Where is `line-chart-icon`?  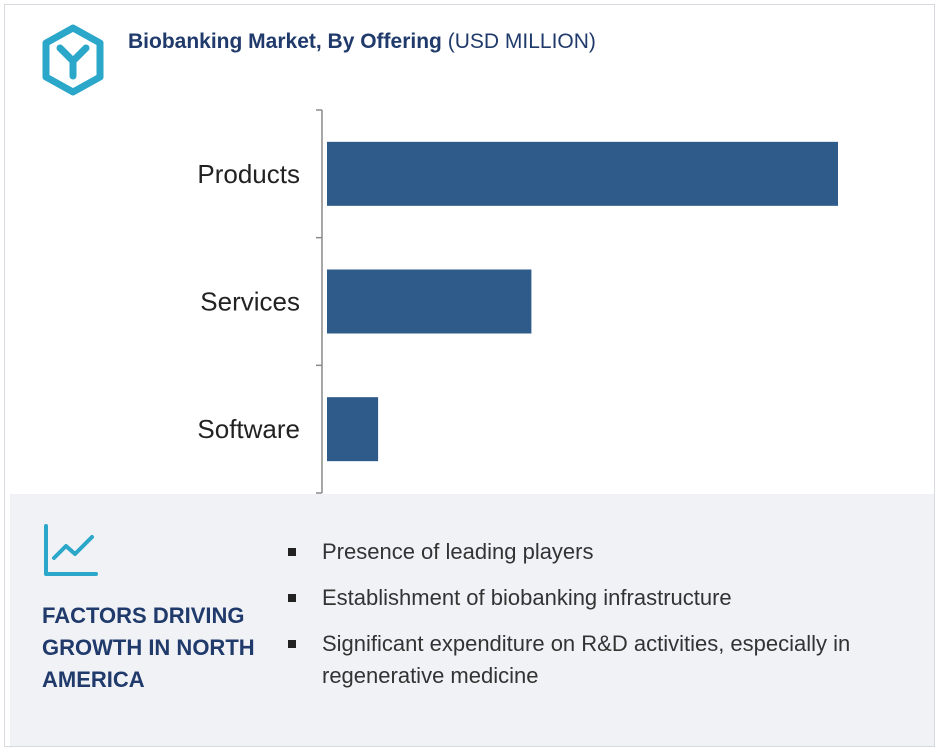
line-chart-icon is located at coordinates (71, 550).